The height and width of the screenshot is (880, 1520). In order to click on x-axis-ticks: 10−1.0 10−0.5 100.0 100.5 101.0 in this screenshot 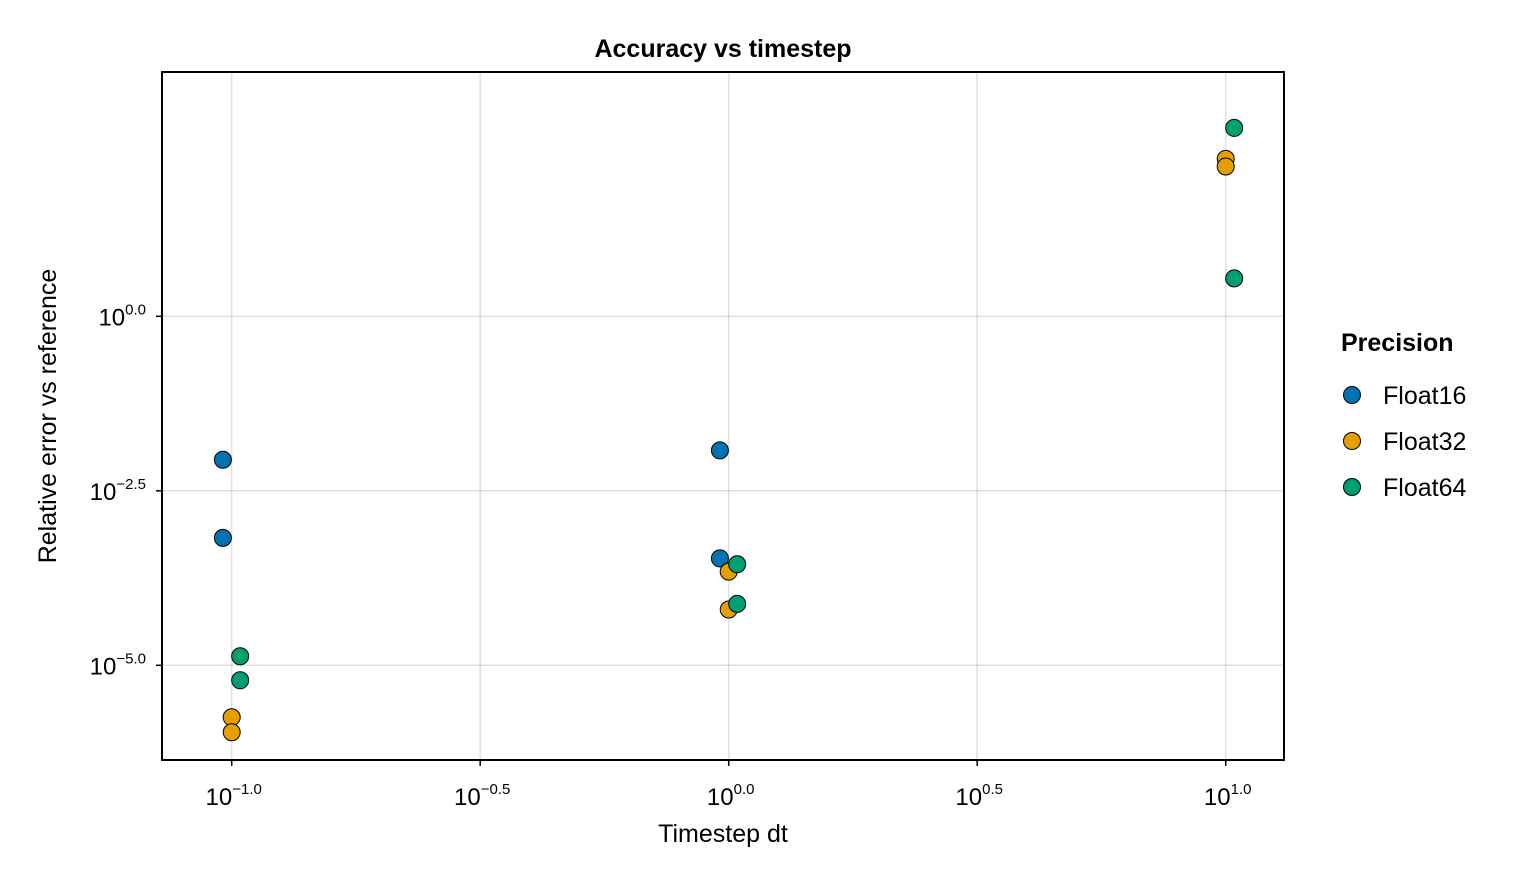, I will do `click(729, 785)`.